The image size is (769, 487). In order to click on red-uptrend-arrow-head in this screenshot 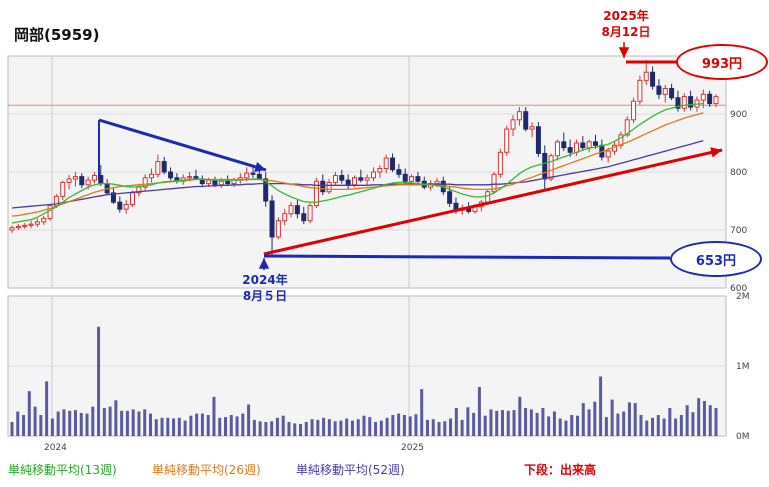, I will do `click(716, 152)`.